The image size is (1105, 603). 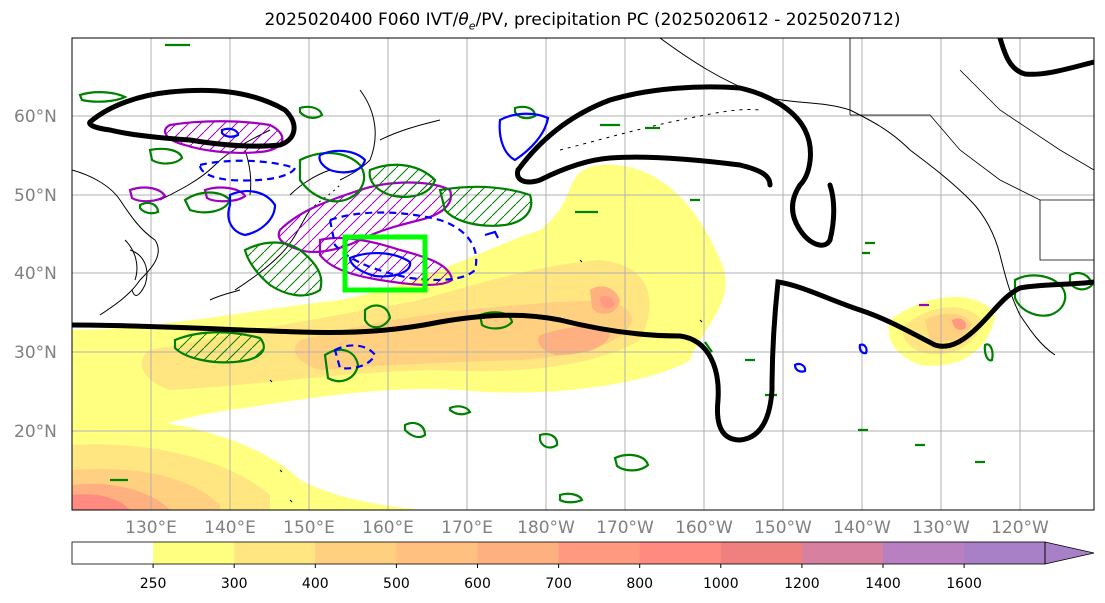 What do you see at coordinates (558, 584) in the screenshot?
I see `colorbar-tick-label: 700` at bounding box center [558, 584].